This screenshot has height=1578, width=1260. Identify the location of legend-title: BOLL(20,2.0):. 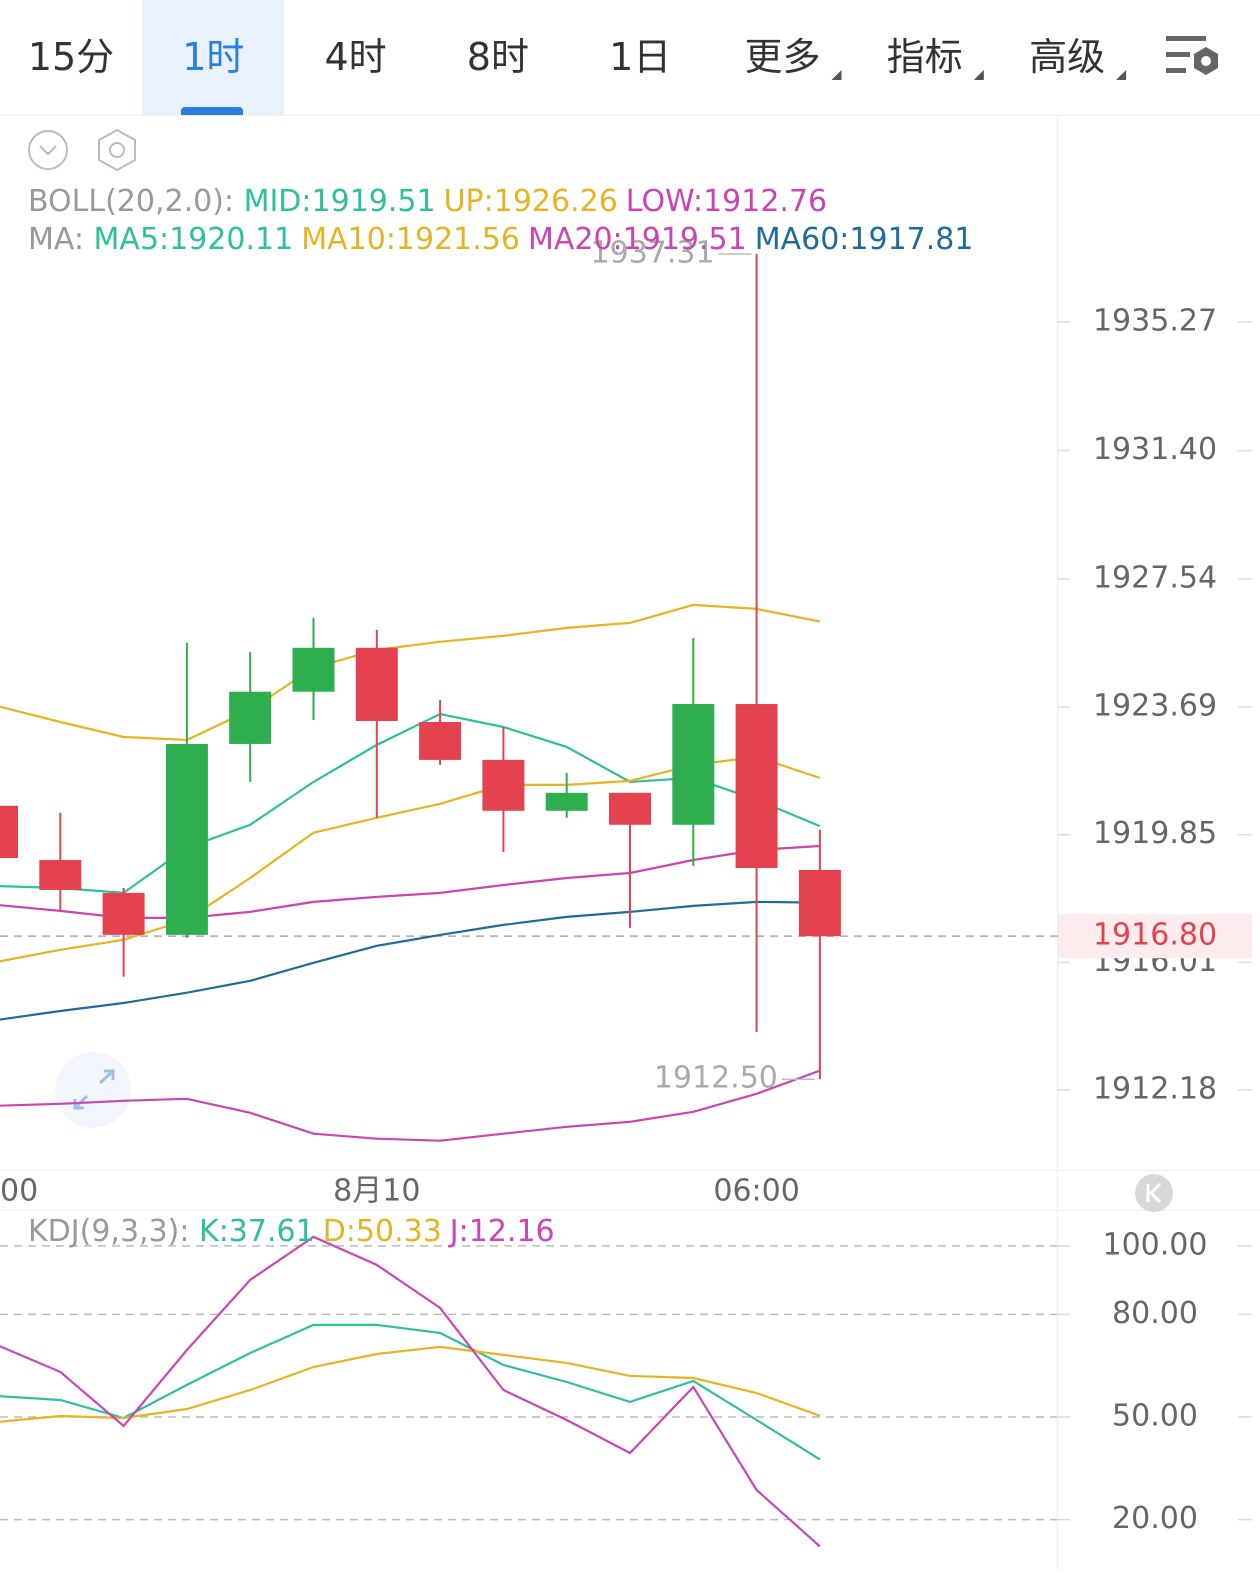
(136, 201).